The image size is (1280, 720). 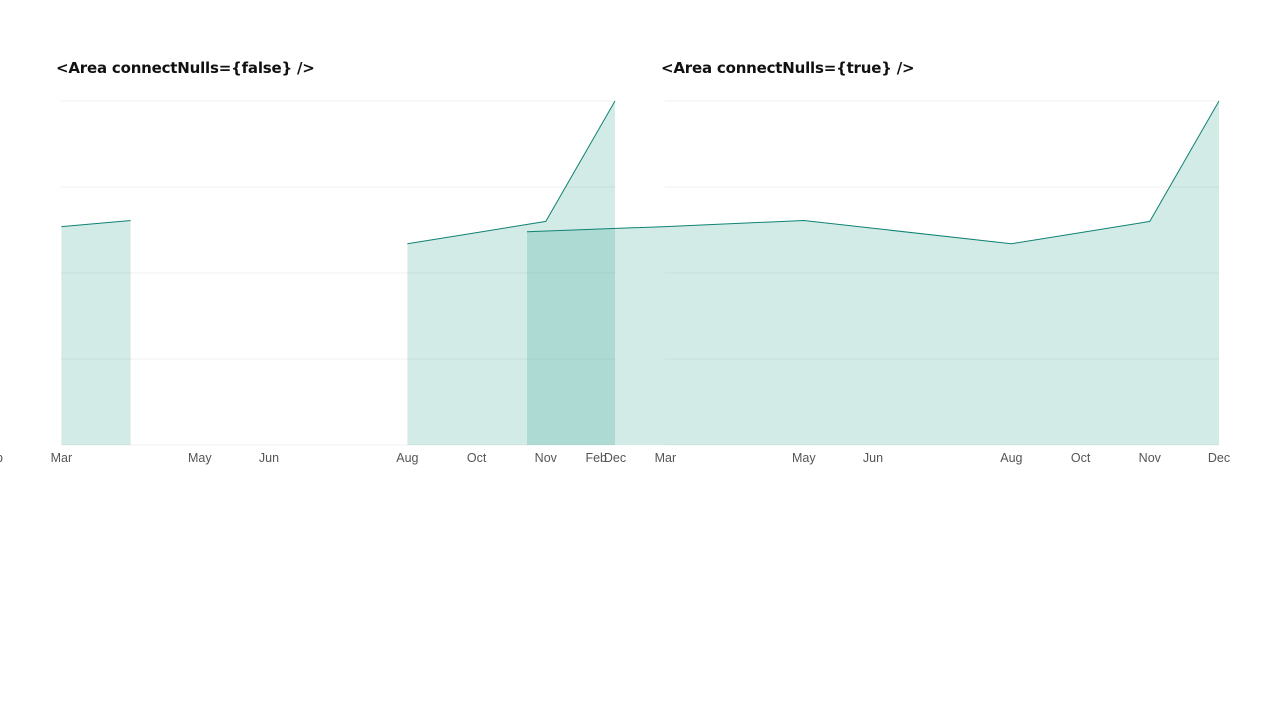 I want to click on chart-title: <Area connectNulls={false} />, so click(x=185, y=68).